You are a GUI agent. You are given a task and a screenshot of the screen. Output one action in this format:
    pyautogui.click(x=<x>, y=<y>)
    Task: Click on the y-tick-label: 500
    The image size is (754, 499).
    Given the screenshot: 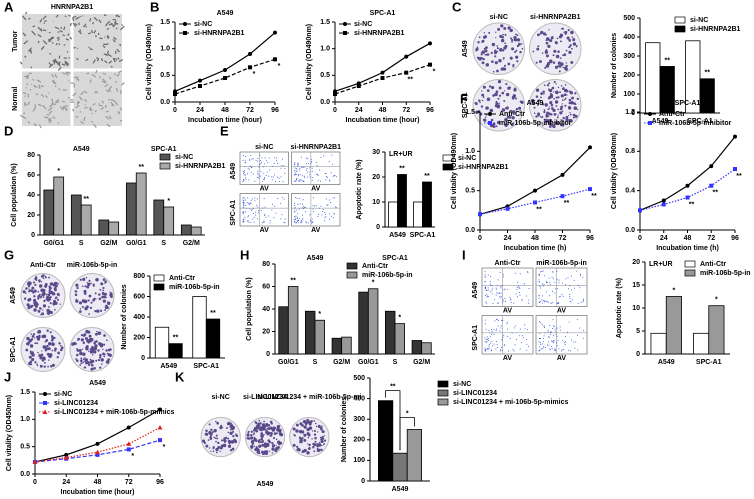 What is the action you would take?
    pyautogui.click(x=629, y=18)
    